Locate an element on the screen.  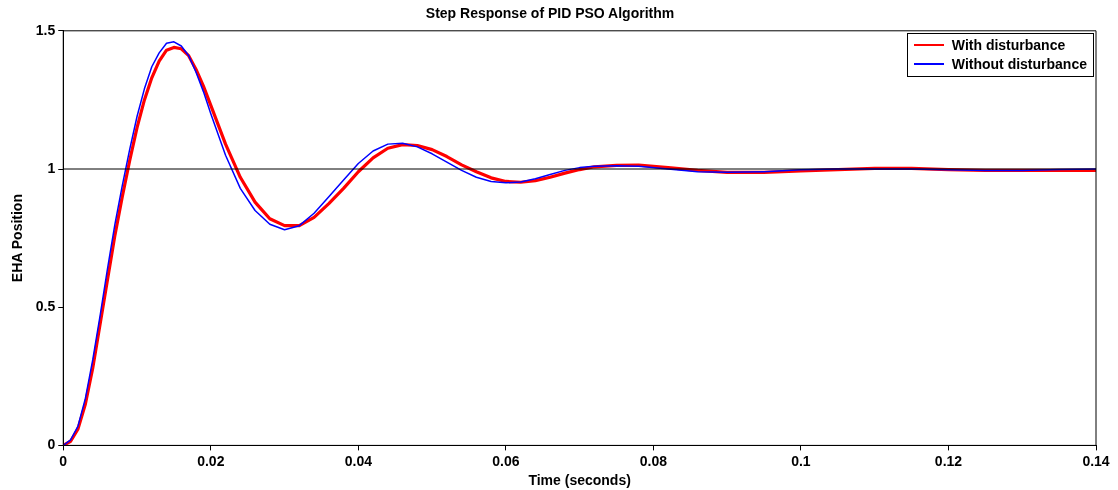
x-tick-label: 0.04 is located at coordinates (358, 460).